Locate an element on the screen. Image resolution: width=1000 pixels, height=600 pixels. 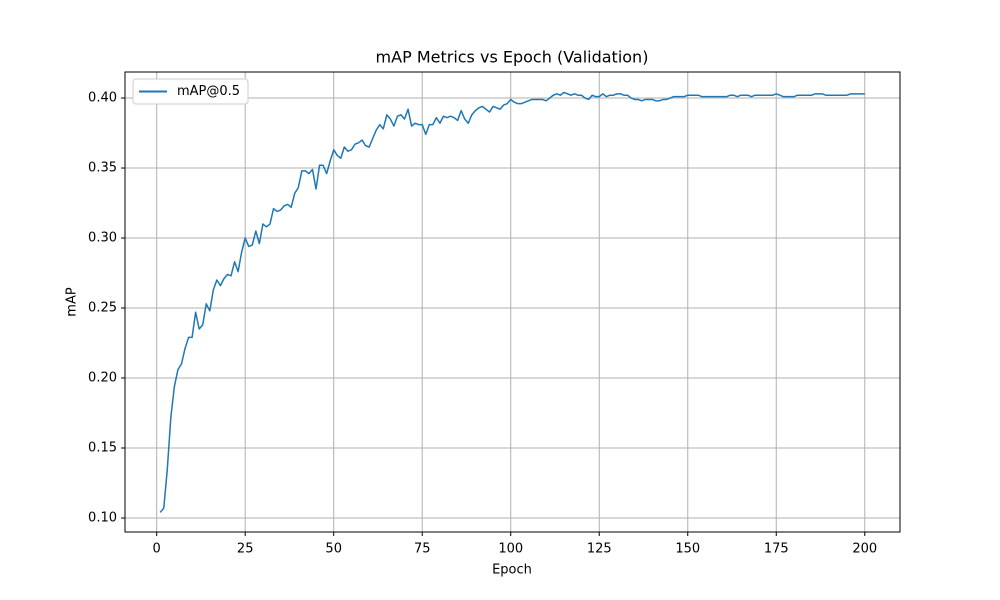
y-tick-label: 0.25 is located at coordinates (102, 308).